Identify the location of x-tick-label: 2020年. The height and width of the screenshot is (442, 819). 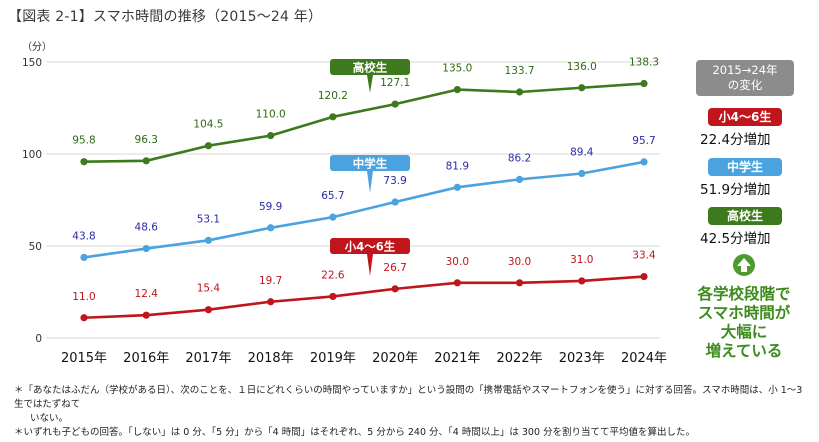
(395, 358).